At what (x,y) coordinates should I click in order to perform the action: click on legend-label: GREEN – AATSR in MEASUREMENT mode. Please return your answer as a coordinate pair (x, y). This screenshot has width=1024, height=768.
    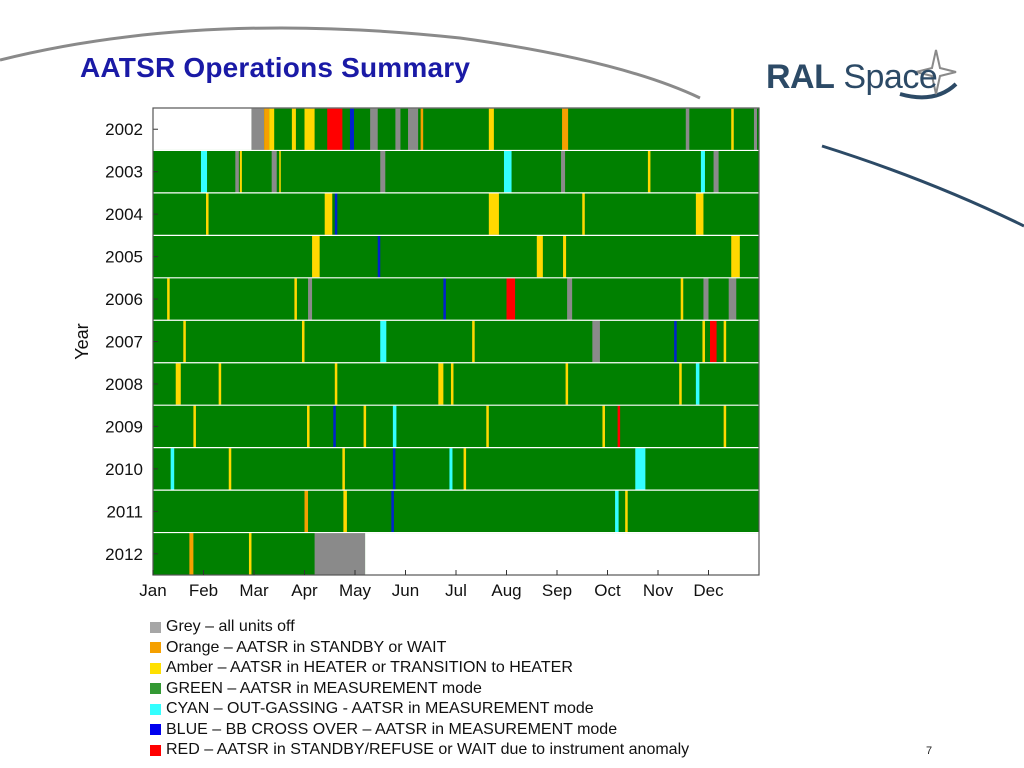
    Looking at the image, I should click on (324, 688).